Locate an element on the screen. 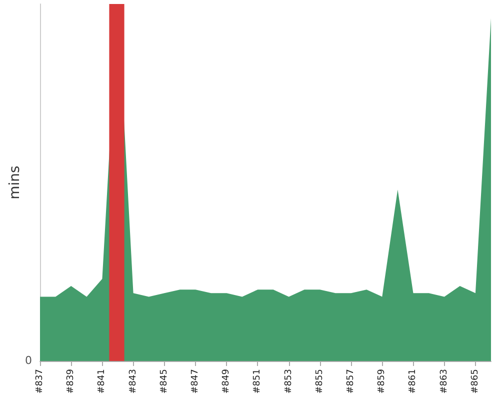 This screenshot has height=400, width=500. x-tick-label: #865 is located at coordinates (475, 381).